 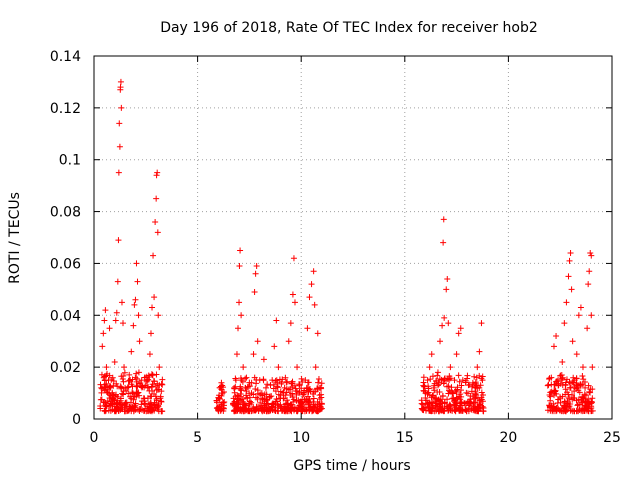 I want to click on y-tick-label: 0.12, so click(x=65, y=109).